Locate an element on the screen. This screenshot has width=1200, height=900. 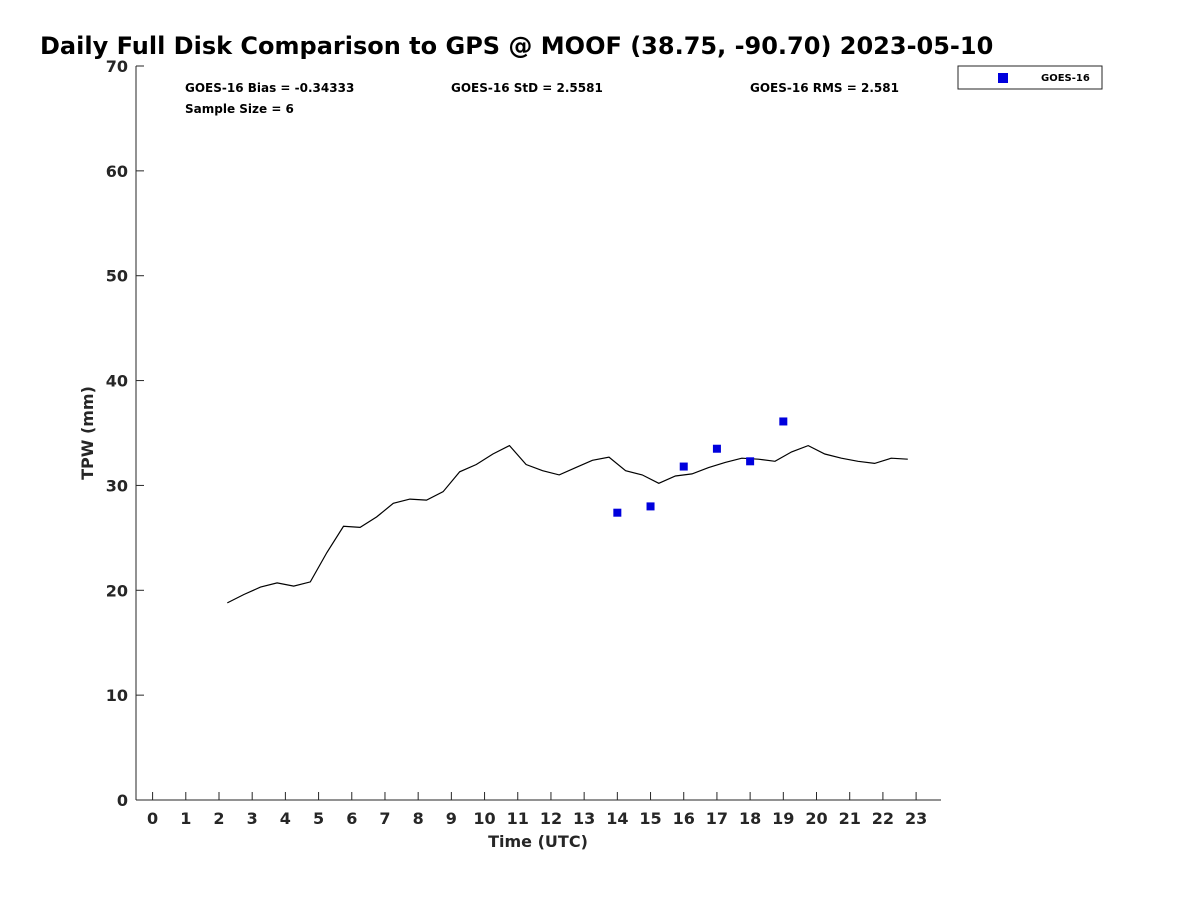
stat-bias: GOES-16 Bias = -0.34333 is located at coordinates (269, 88).